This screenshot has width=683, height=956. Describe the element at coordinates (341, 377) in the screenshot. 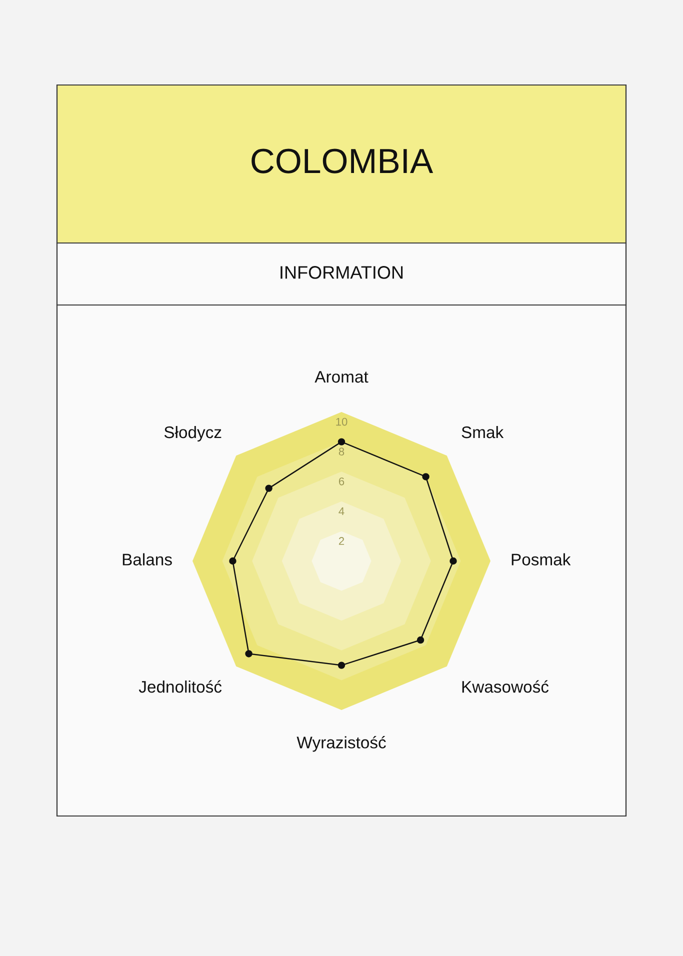

I see `spoke-label: Aromat` at that location.